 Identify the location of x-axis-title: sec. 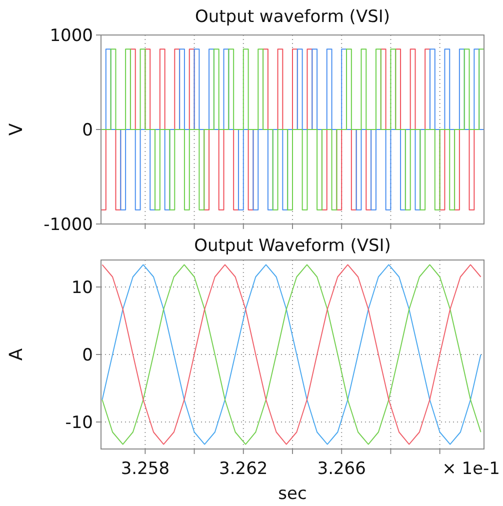
(292, 494).